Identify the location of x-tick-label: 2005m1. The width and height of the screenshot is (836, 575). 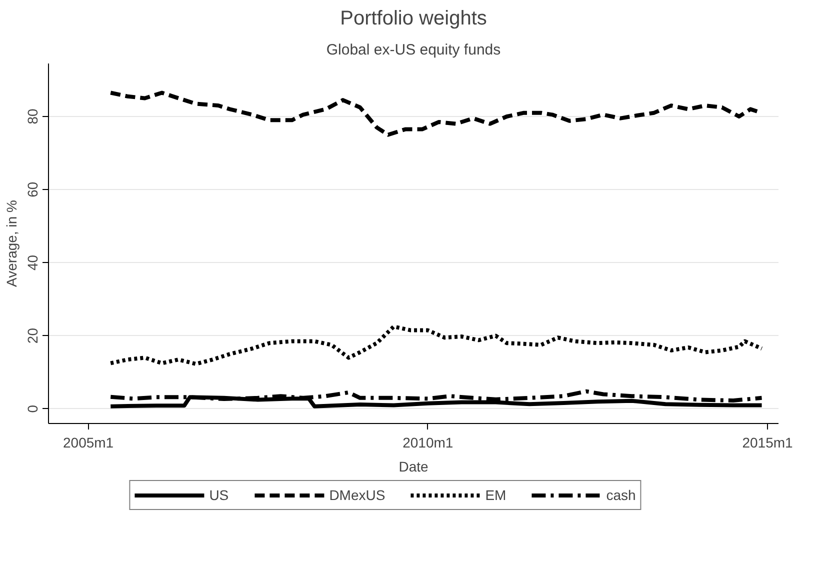
(88, 442).